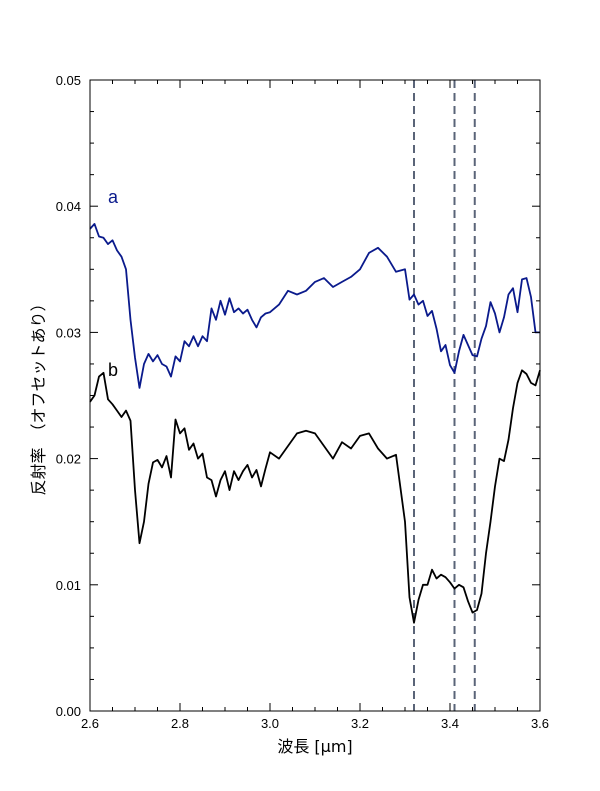  What do you see at coordinates (113, 197) in the screenshot?
I see `series-a-label: a` at bounding box center [113, 197].